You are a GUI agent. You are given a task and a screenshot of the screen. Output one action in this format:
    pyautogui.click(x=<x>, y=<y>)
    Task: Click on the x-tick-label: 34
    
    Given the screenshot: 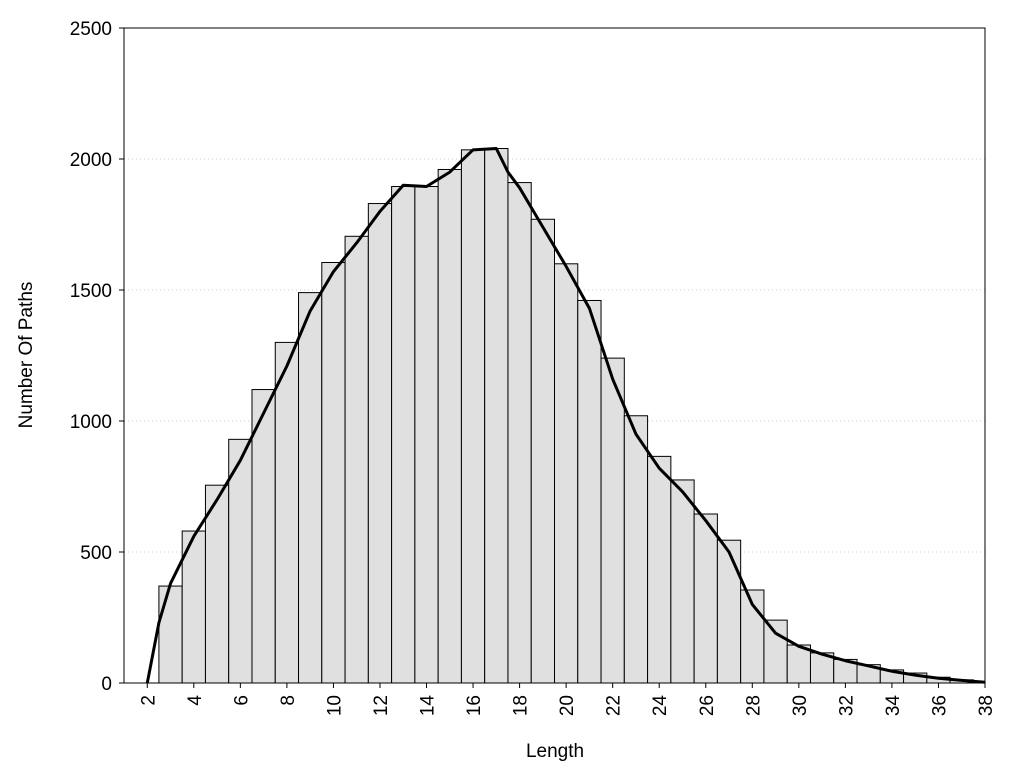 What is the action you would take?
    pyautogui.click(x=893, y=706)
    